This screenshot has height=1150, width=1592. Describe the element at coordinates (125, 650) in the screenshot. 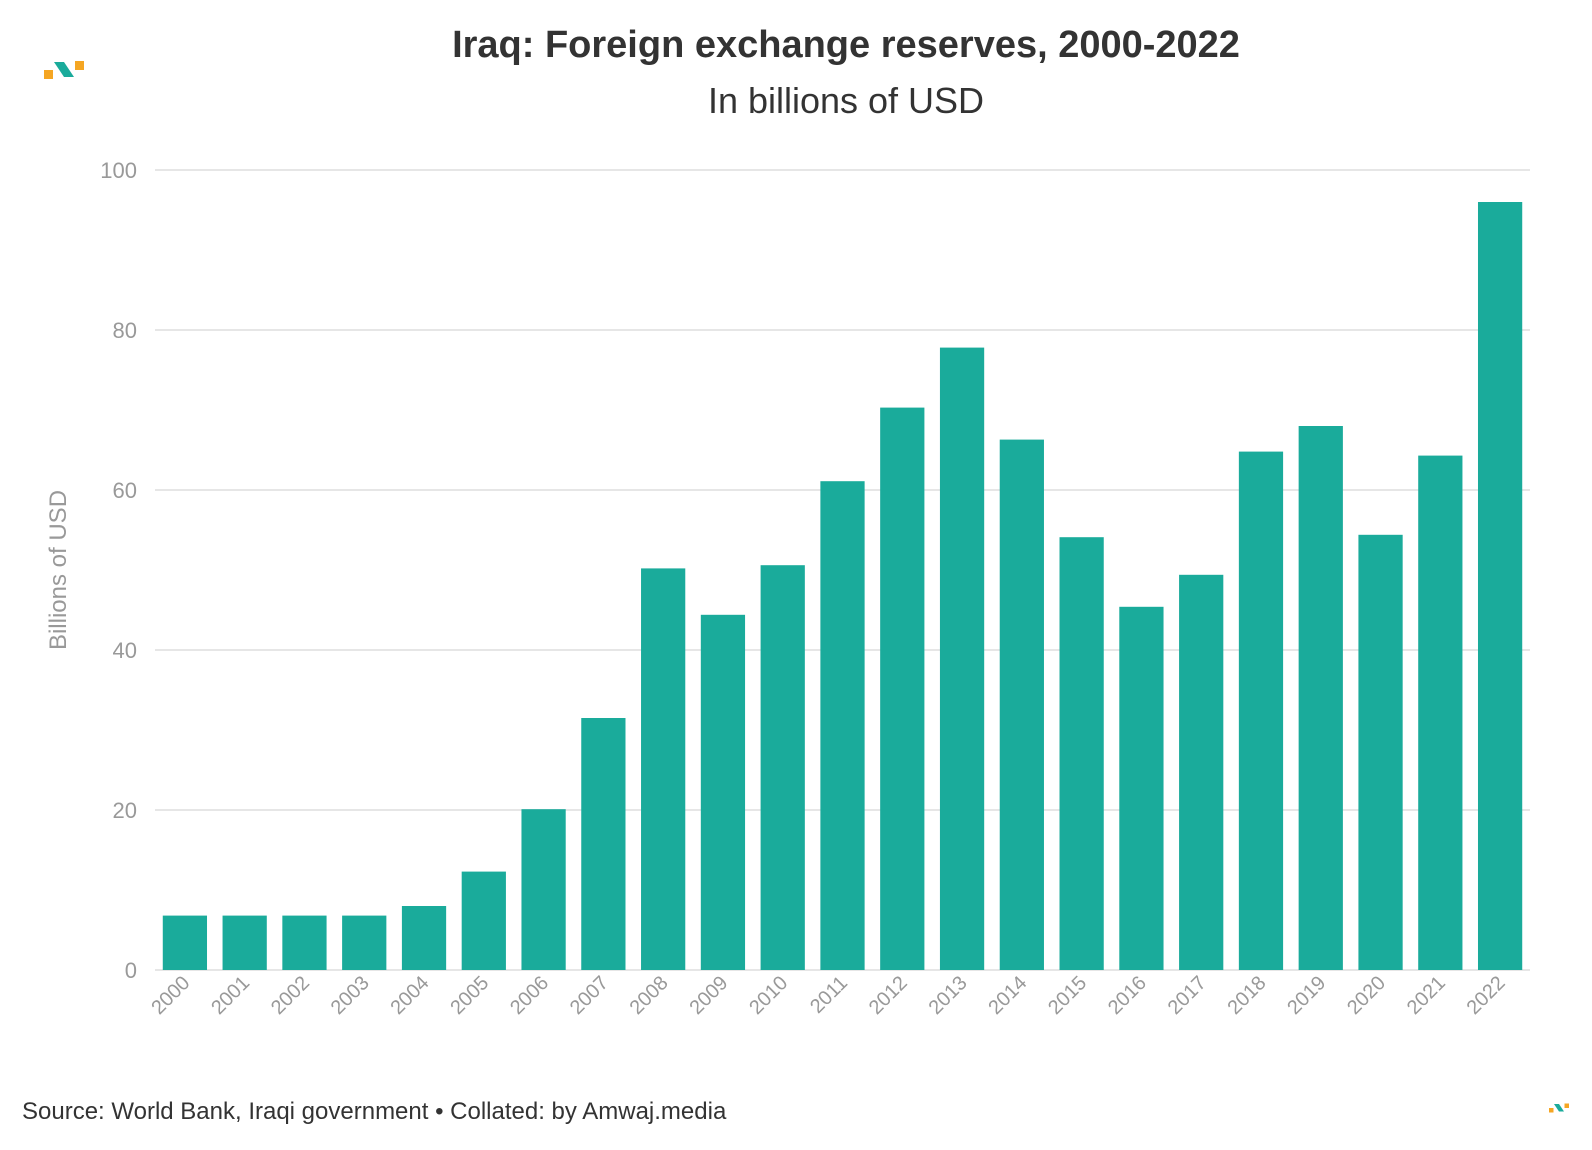

I see `y-tick-label: 40` at that location.